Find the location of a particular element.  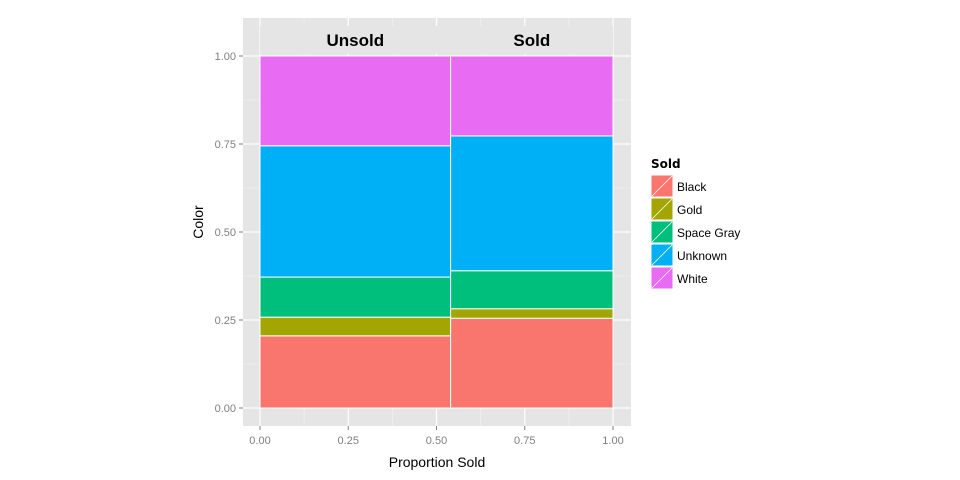

legend-item-unknown: Unknown is located at coordinates (688, 255).